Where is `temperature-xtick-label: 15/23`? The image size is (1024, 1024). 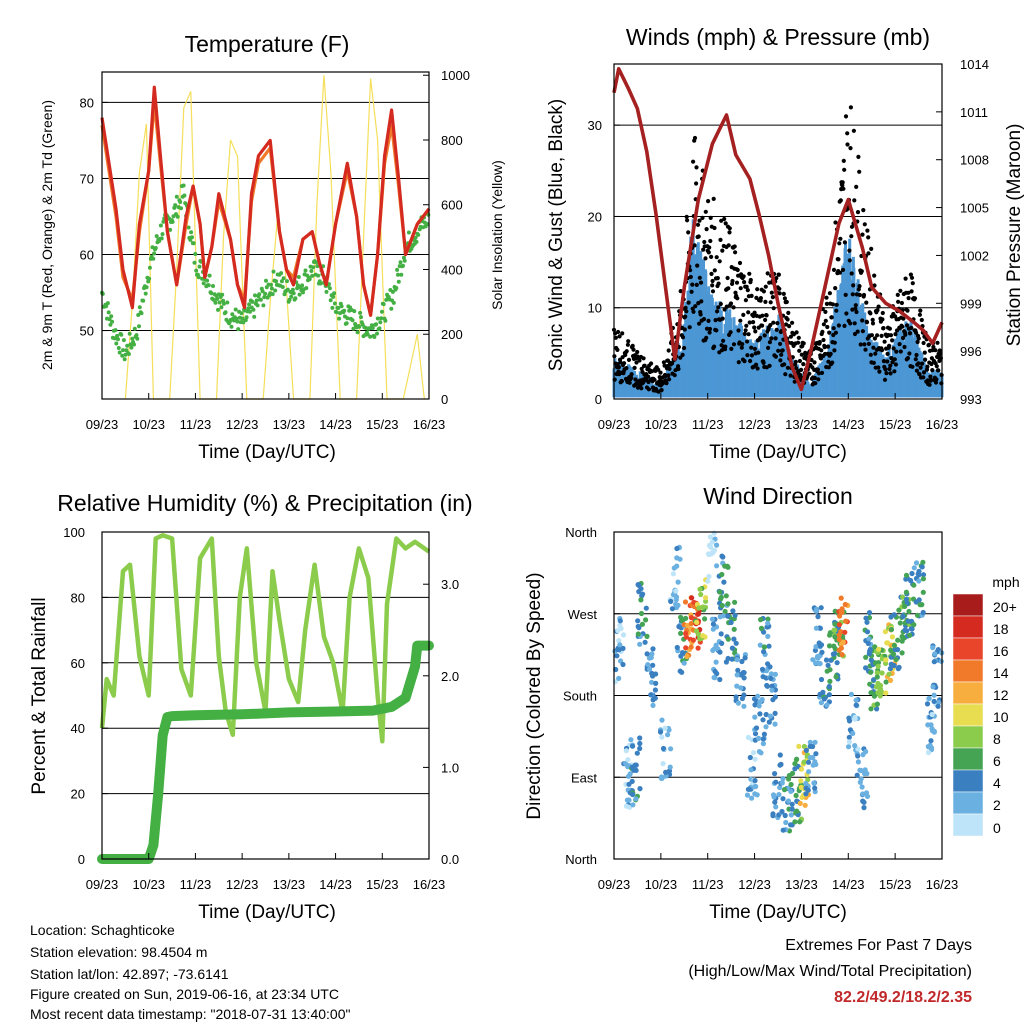 temperature-xtick-label: 15/23 is located at coordinates (382, 424).